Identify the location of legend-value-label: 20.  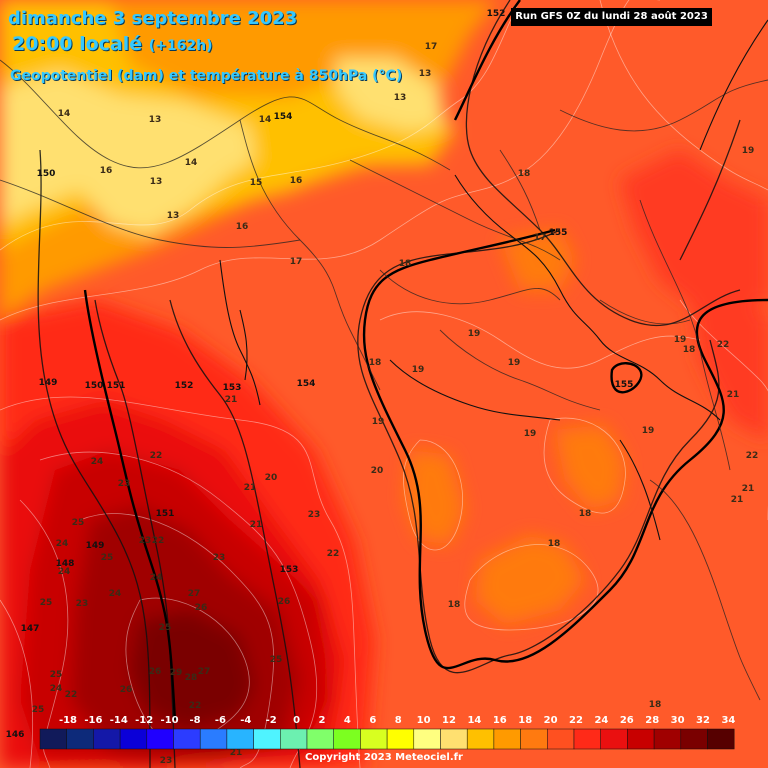
(551, 720).